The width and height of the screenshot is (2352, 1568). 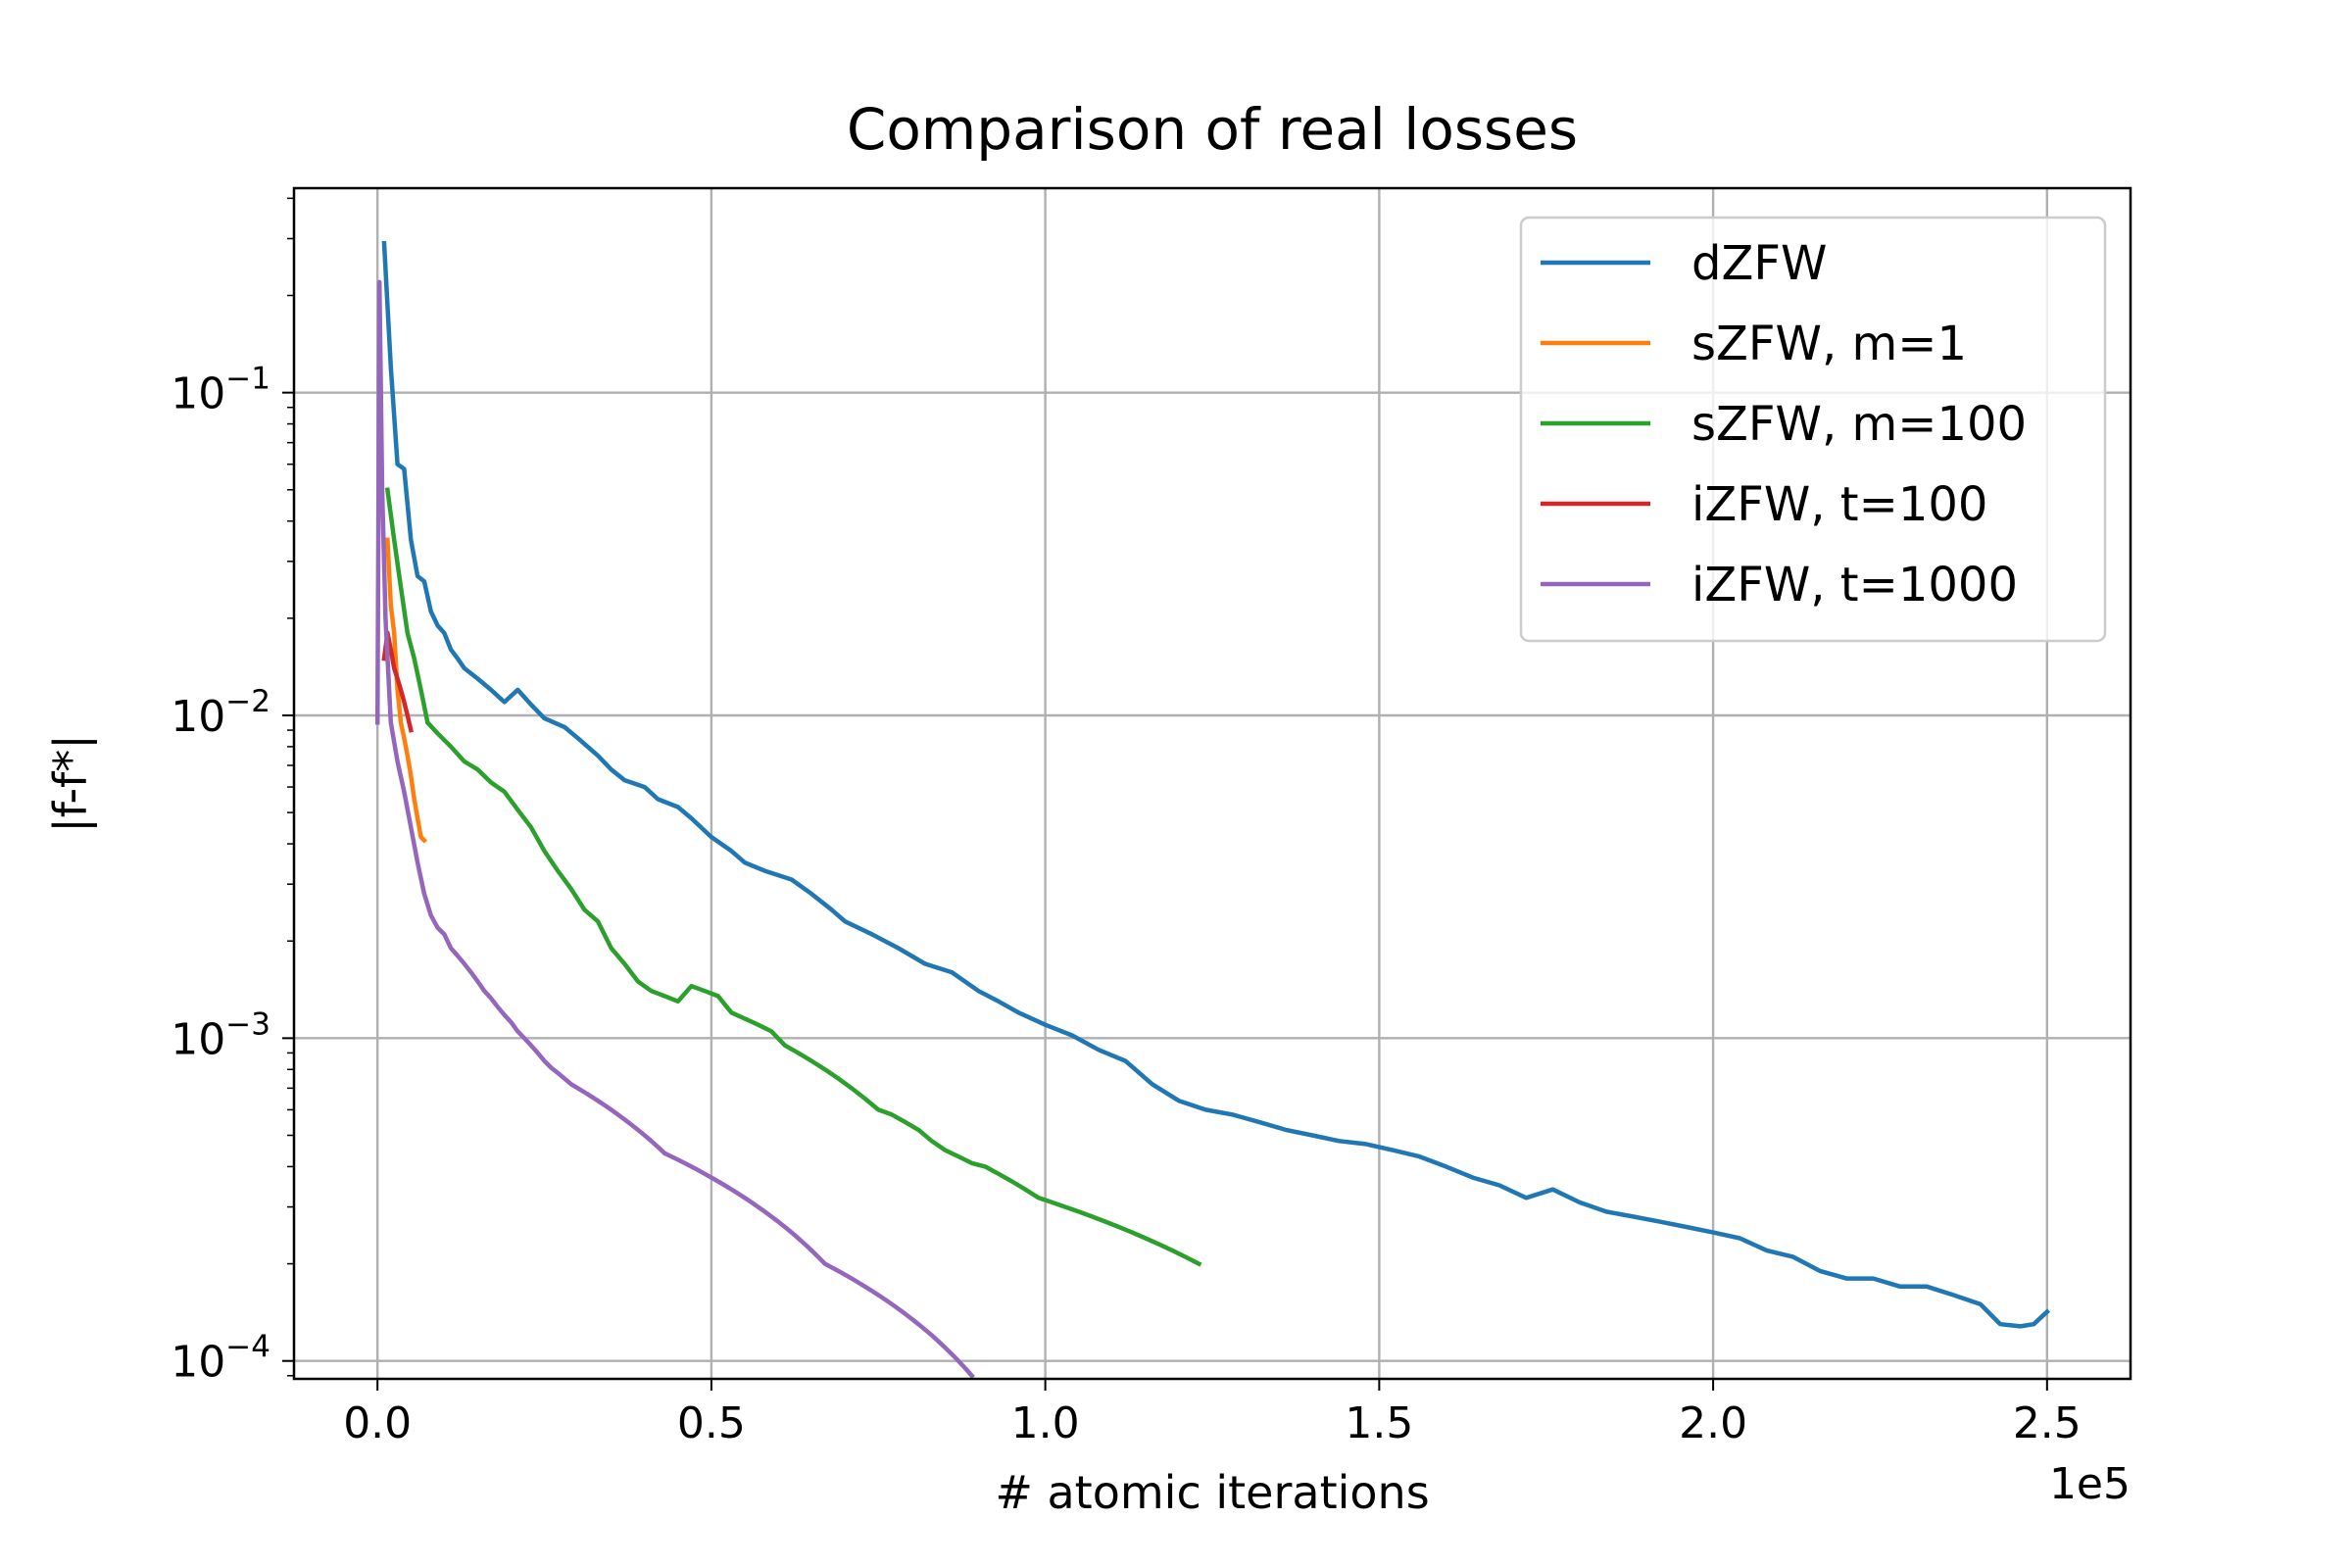 What do you see at coordinates (220, 1035) in the screenshot?
I see `y-tick-label: 10⁻³` at bounding box center [220, 1035].